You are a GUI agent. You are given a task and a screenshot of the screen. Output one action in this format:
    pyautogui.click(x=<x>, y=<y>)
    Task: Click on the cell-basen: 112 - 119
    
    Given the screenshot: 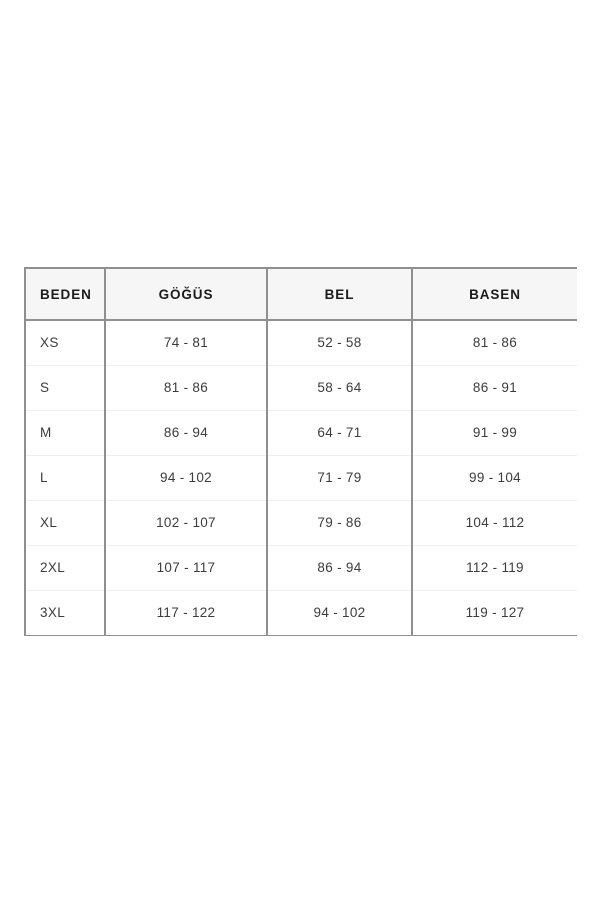 What is the action you would take?
    pyautogui.click(x=494, y=568)
    